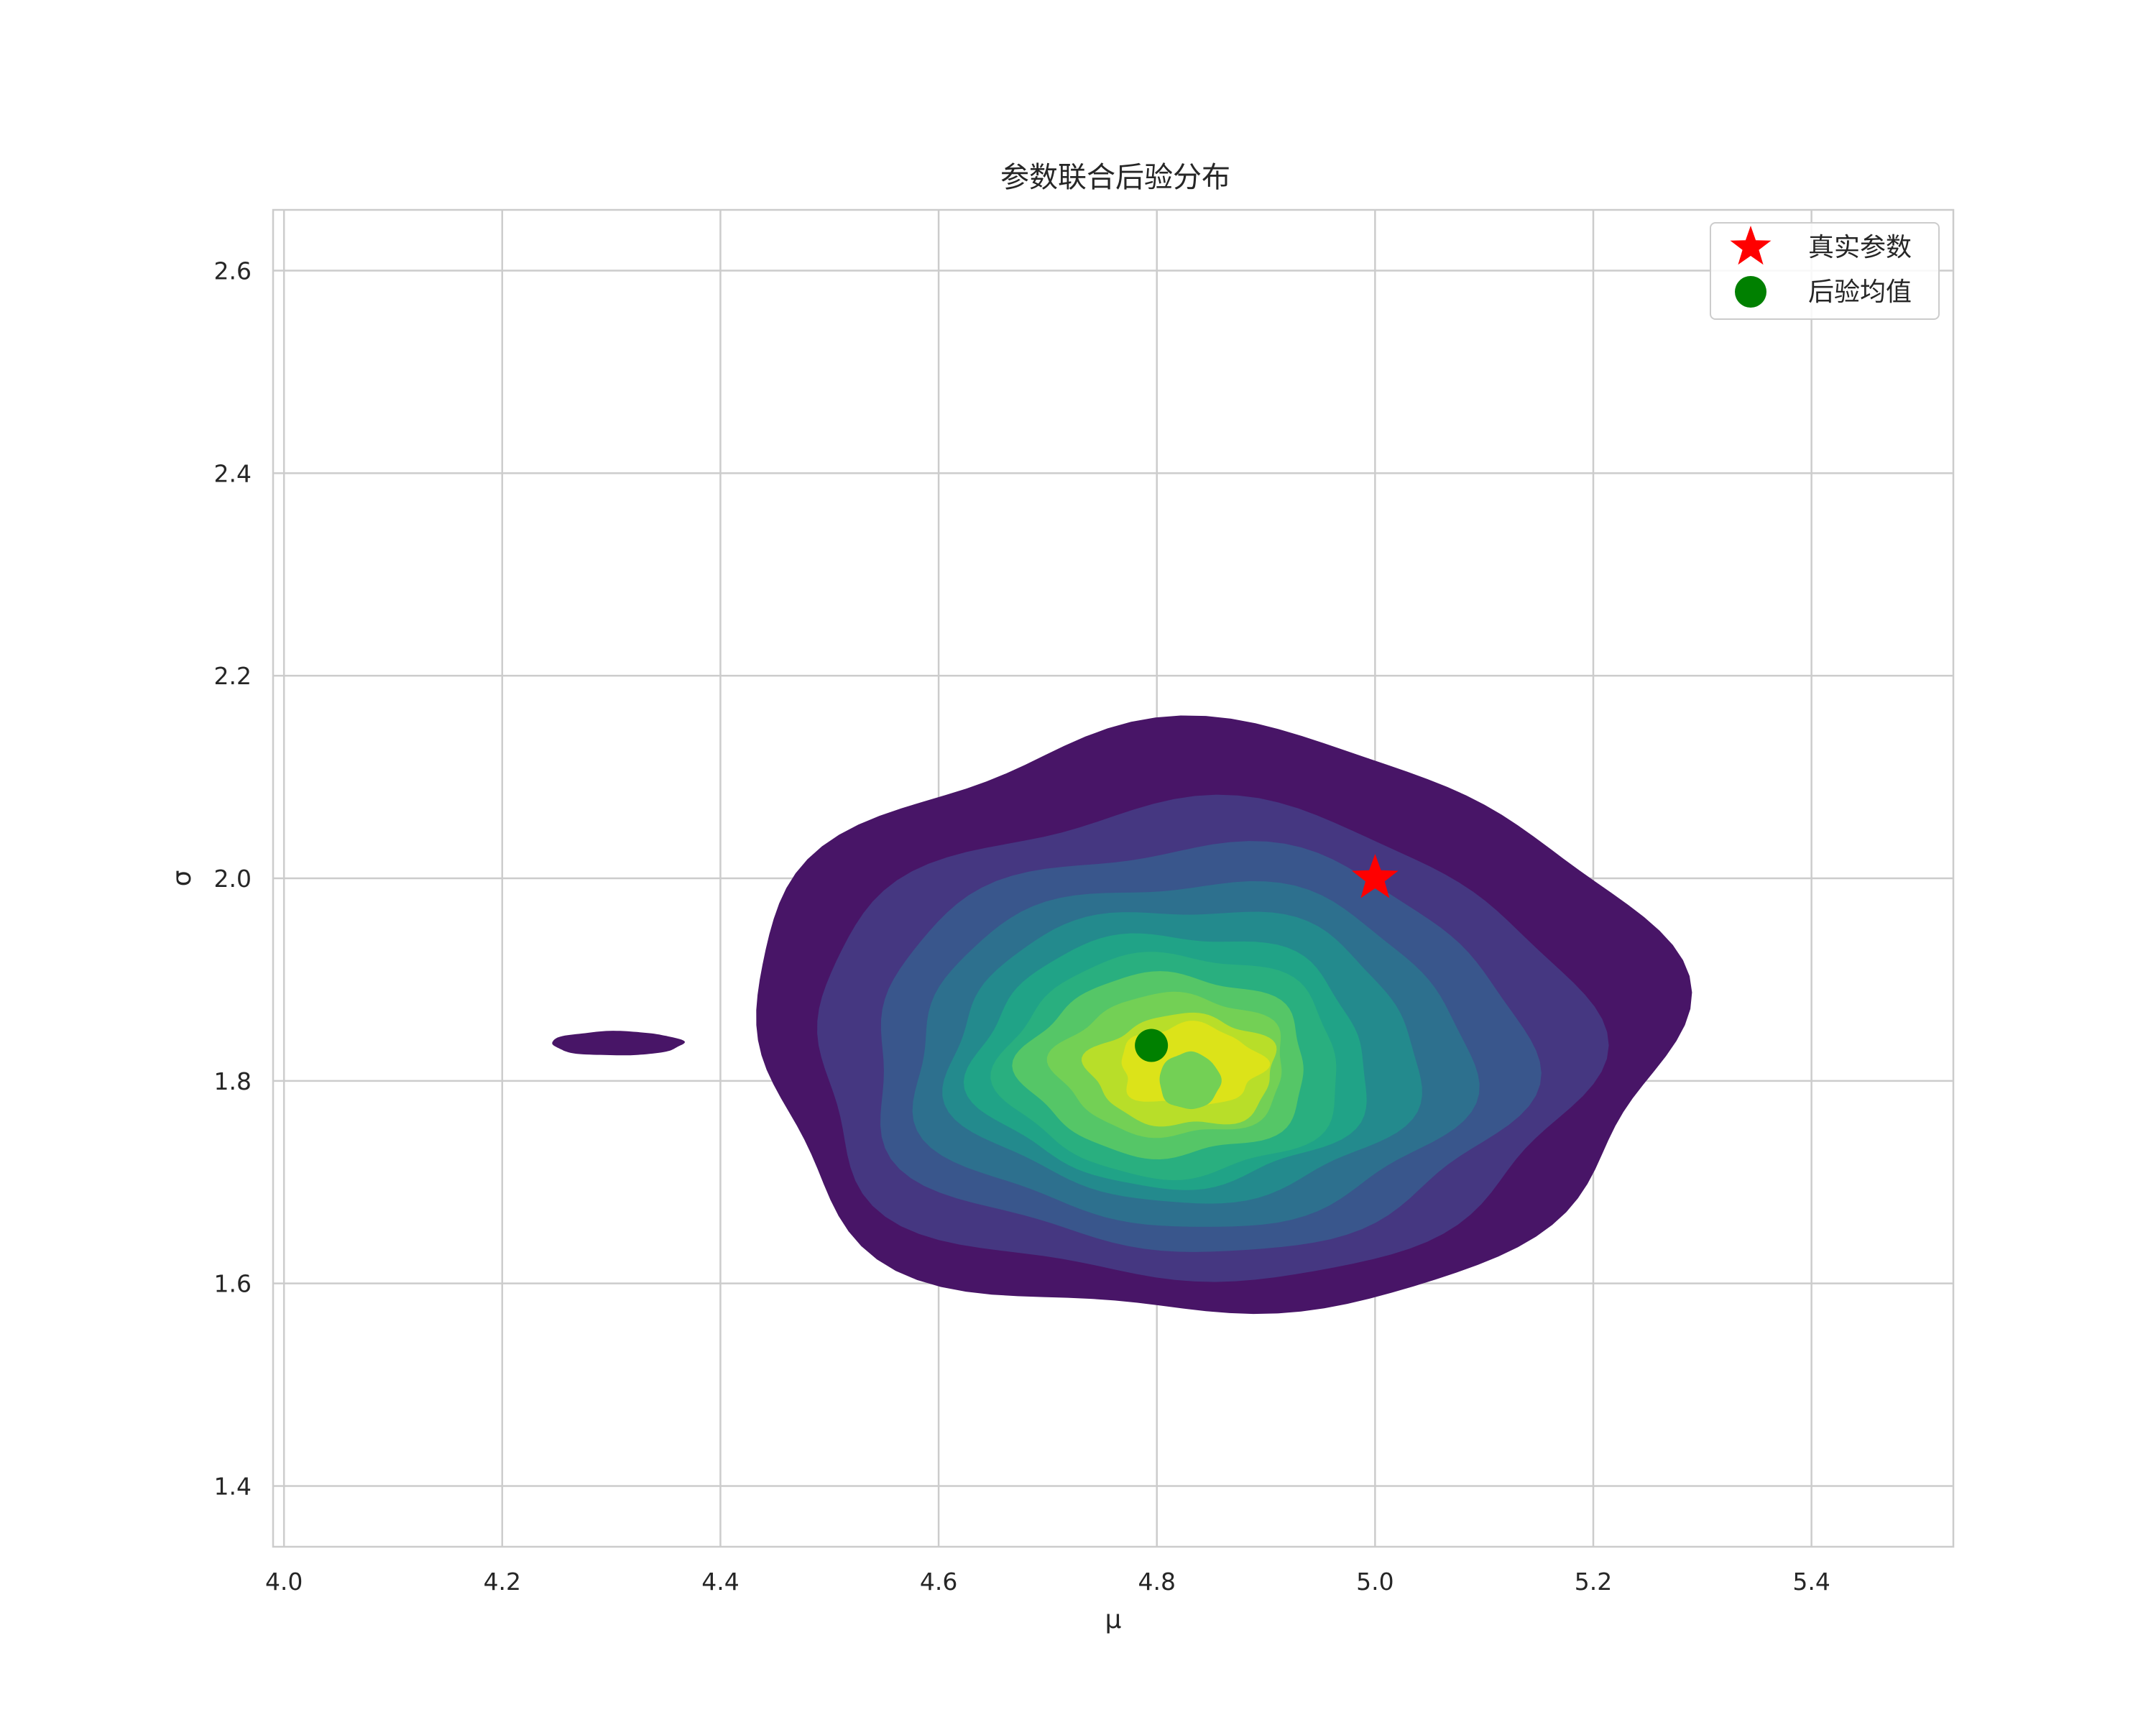 Image resolution: width=2156 pixels, height=1725 pixels. Describe the element at coordinates (618, 1043) in the screenshot. I see `contour-band-tail` at that location.